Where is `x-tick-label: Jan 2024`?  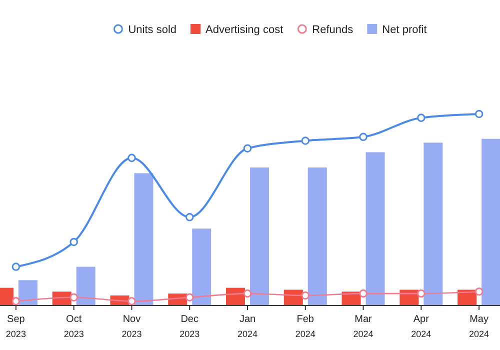
x-tick-label: Jan 2024 is located at coordinates (247, 326).